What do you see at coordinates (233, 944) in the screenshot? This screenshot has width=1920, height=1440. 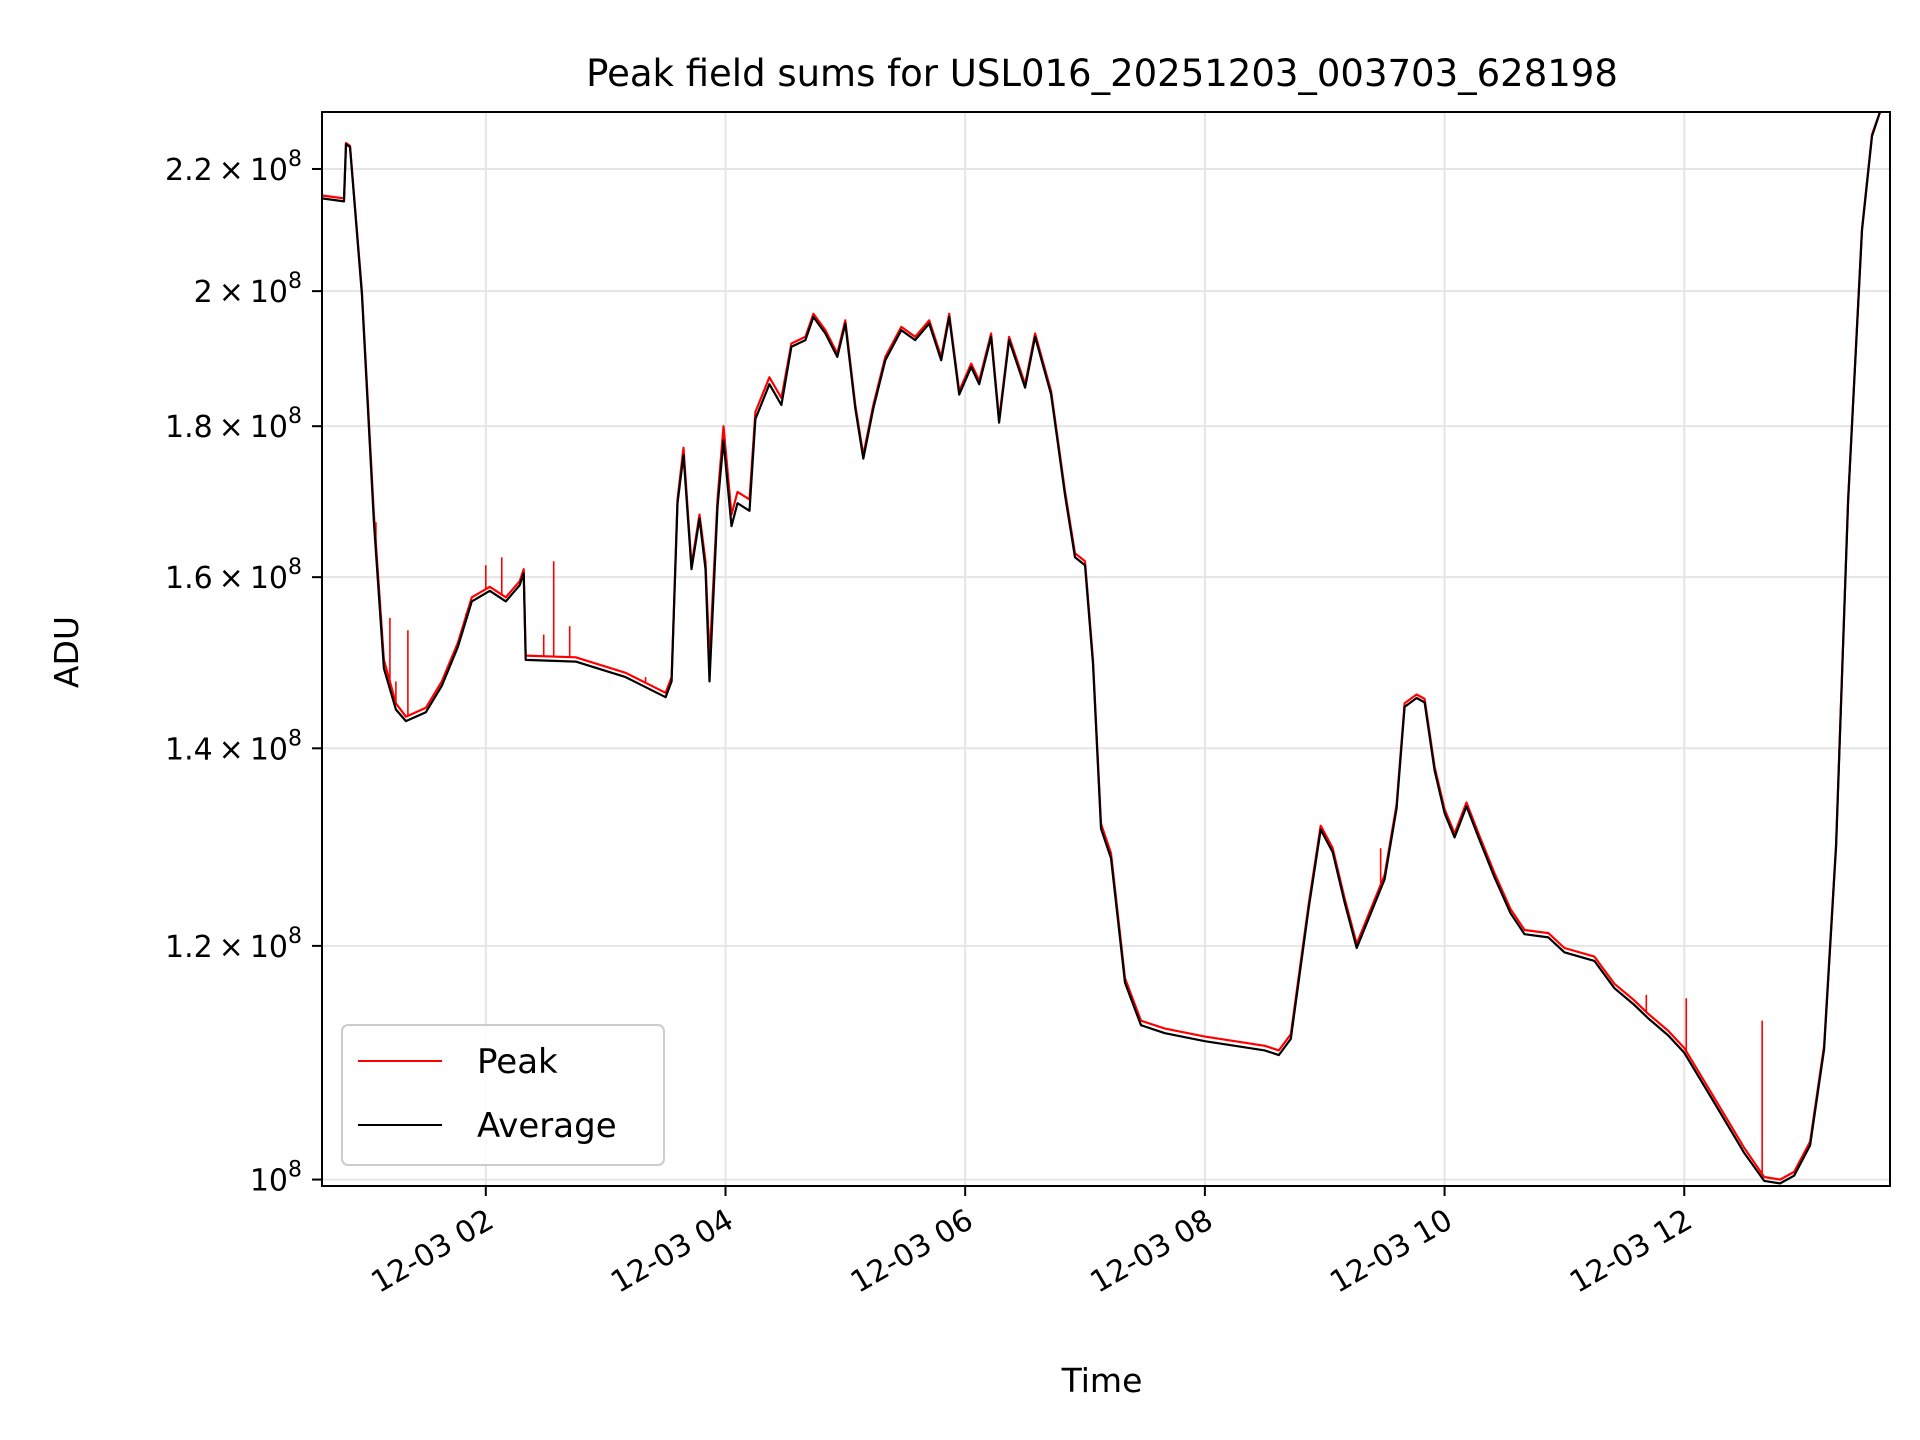 I see `y-tick-label: 1.2 × 10⁸` at bounding box center [233, 944].